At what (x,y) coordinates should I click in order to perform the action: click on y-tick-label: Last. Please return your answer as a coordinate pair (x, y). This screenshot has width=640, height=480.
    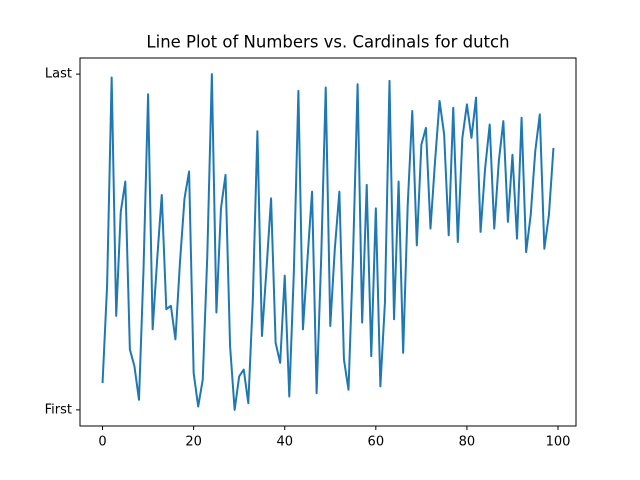
    Looking at the image, I should click on (58, 74).